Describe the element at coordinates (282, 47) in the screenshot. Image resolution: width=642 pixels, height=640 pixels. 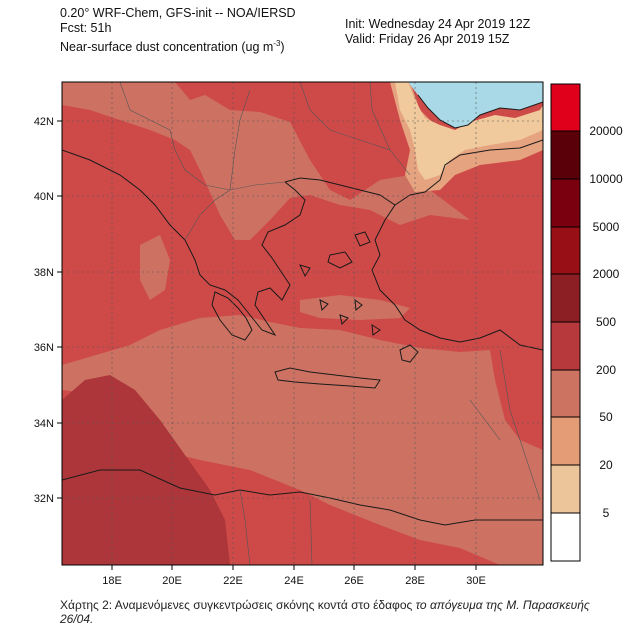
I see `field-title-end: )` at that location.